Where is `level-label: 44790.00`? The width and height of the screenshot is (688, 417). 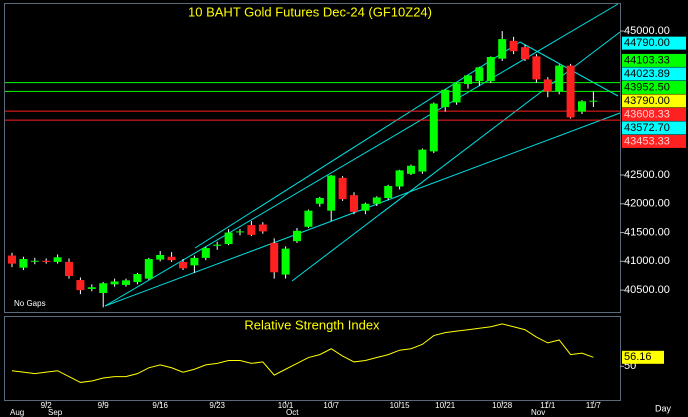
level-label: 44790.00 is located at coordinates (647, 43).